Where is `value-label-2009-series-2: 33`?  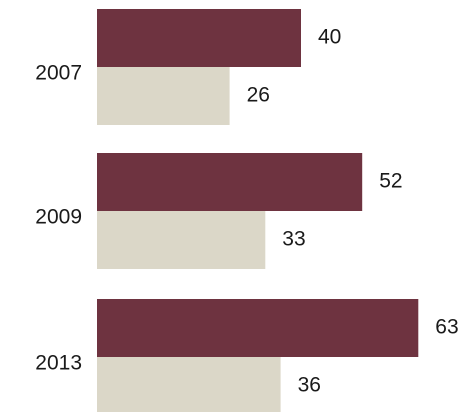
value-label-2009-series-2: 33 is located at coordinates (293, 239).